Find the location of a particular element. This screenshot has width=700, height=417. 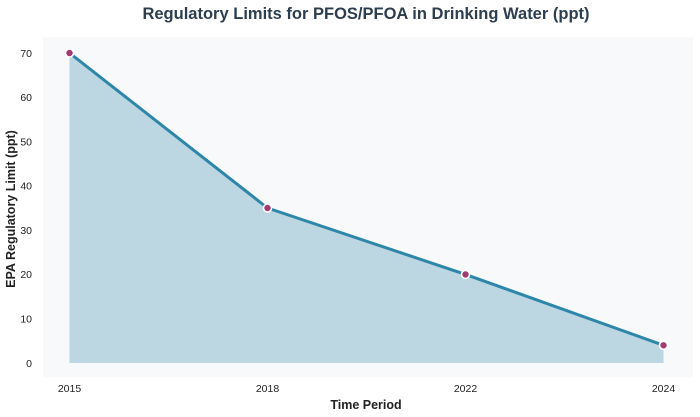

x-tick-label: 2022 is located at coordinates (466, 389).